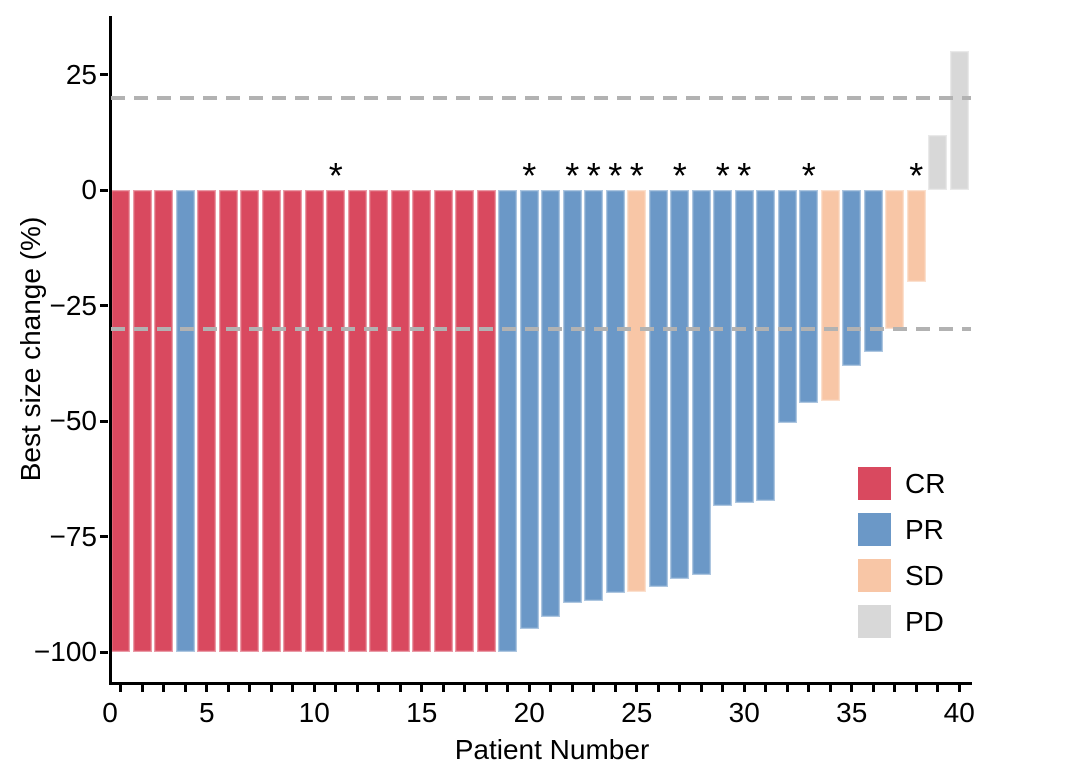 This screenshot has height=763, width=1080. Describe the element at coordinates (901, 483) in the screenshot. I see `legend-item-cr: CR` at that location.